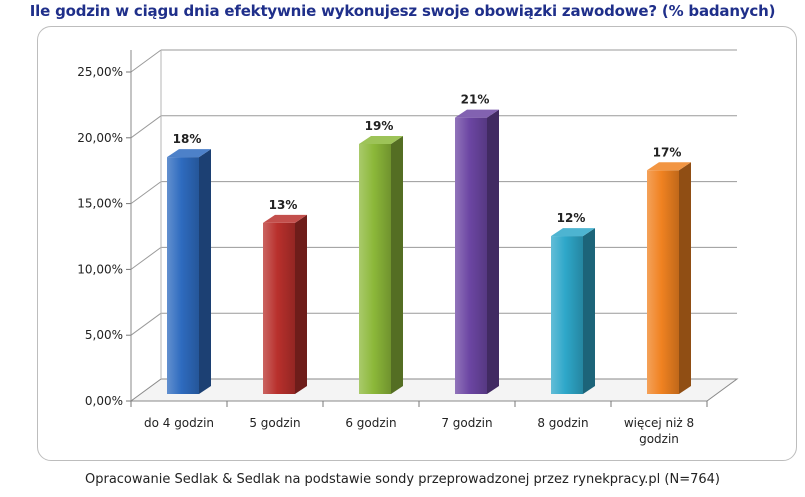 Image resolution: width=805 pixels, height=497 pixels. I want to click on y-tick-label: 5,00%, so click(104, 335).